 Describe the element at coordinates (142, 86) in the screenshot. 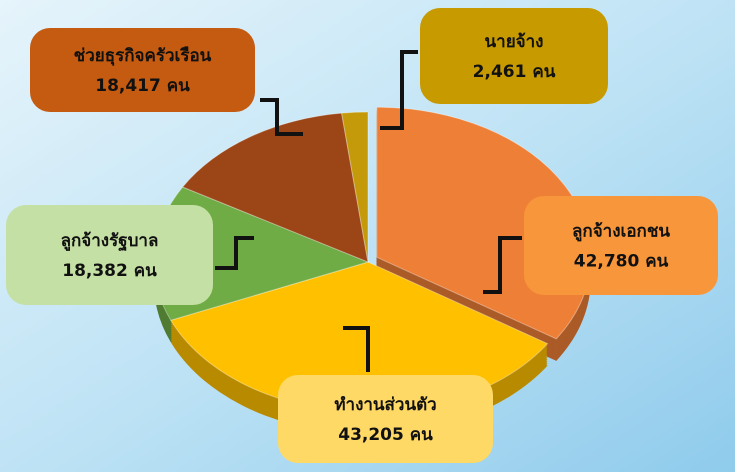

I see `value-label: 18,417 คน` at that location.